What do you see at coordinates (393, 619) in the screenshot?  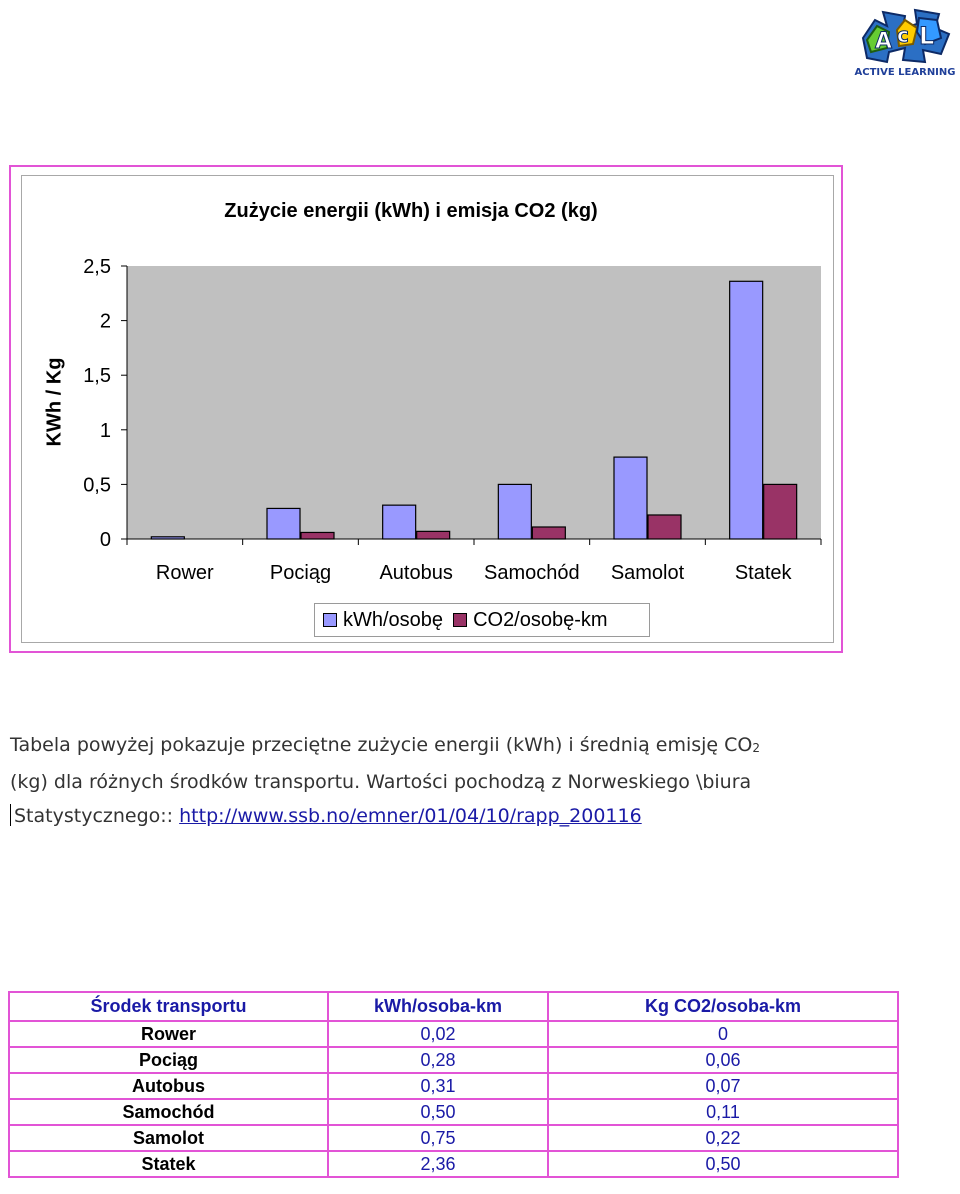 I see `legend-label-kwh: kWh/osobę` at bounding box center [393, 619].